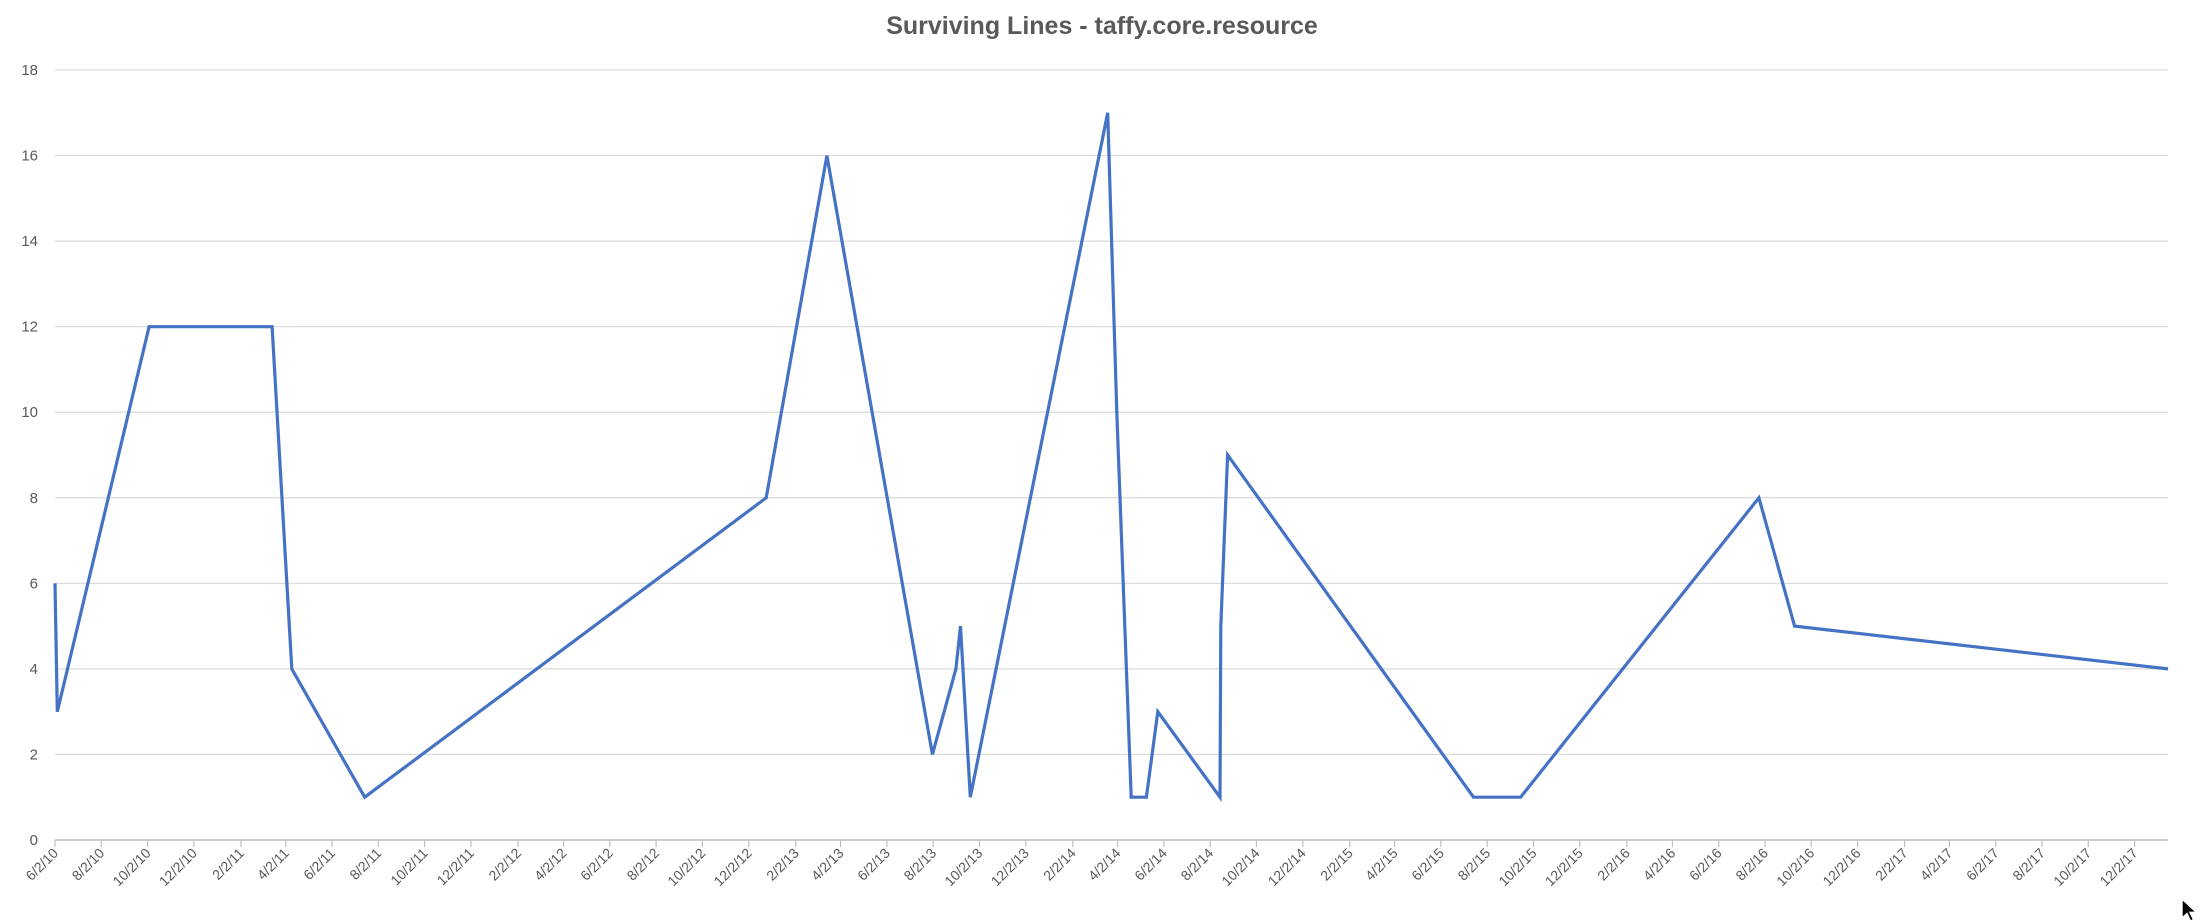 The width and height of the screenshot is (2204, 922). Describe the element at coordinates (29, 70) in the screenshot. I see `y-tick-label: 18` at that location.